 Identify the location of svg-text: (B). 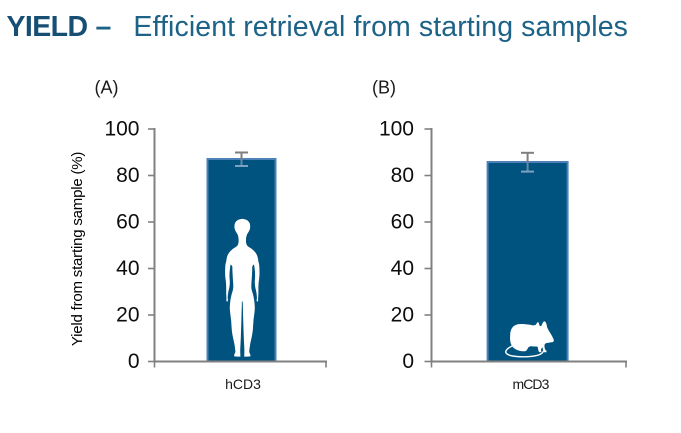
(384, 88).